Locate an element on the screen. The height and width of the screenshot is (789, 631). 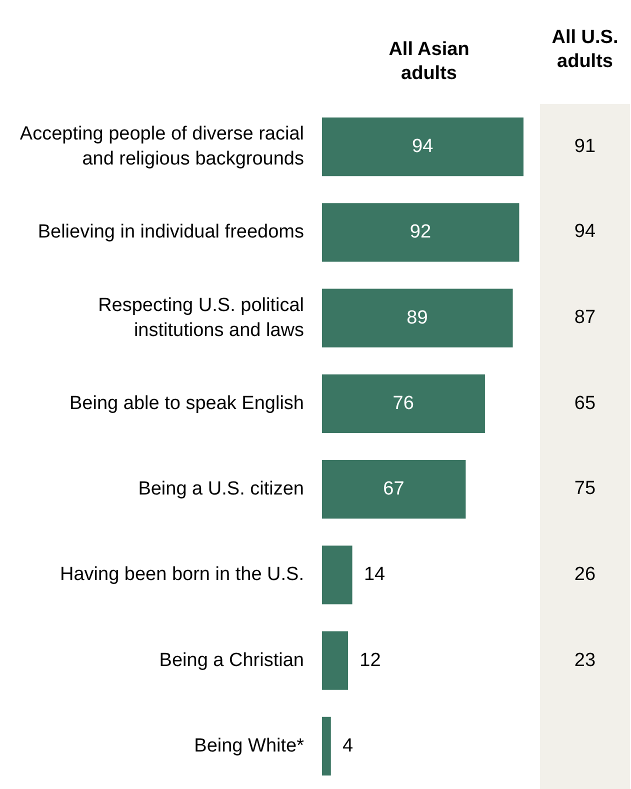
y-tick-label: Being a Christian is located at coordinates (231, 660).